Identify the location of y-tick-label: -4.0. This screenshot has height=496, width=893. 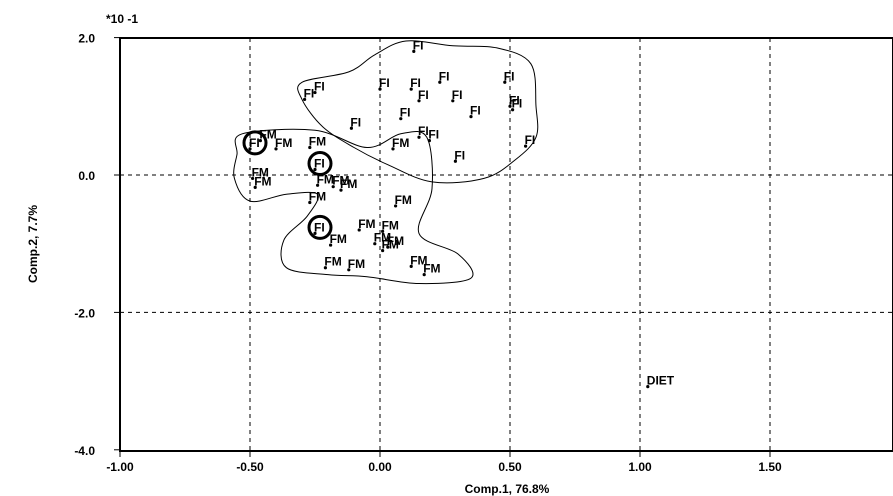
(84, 451).